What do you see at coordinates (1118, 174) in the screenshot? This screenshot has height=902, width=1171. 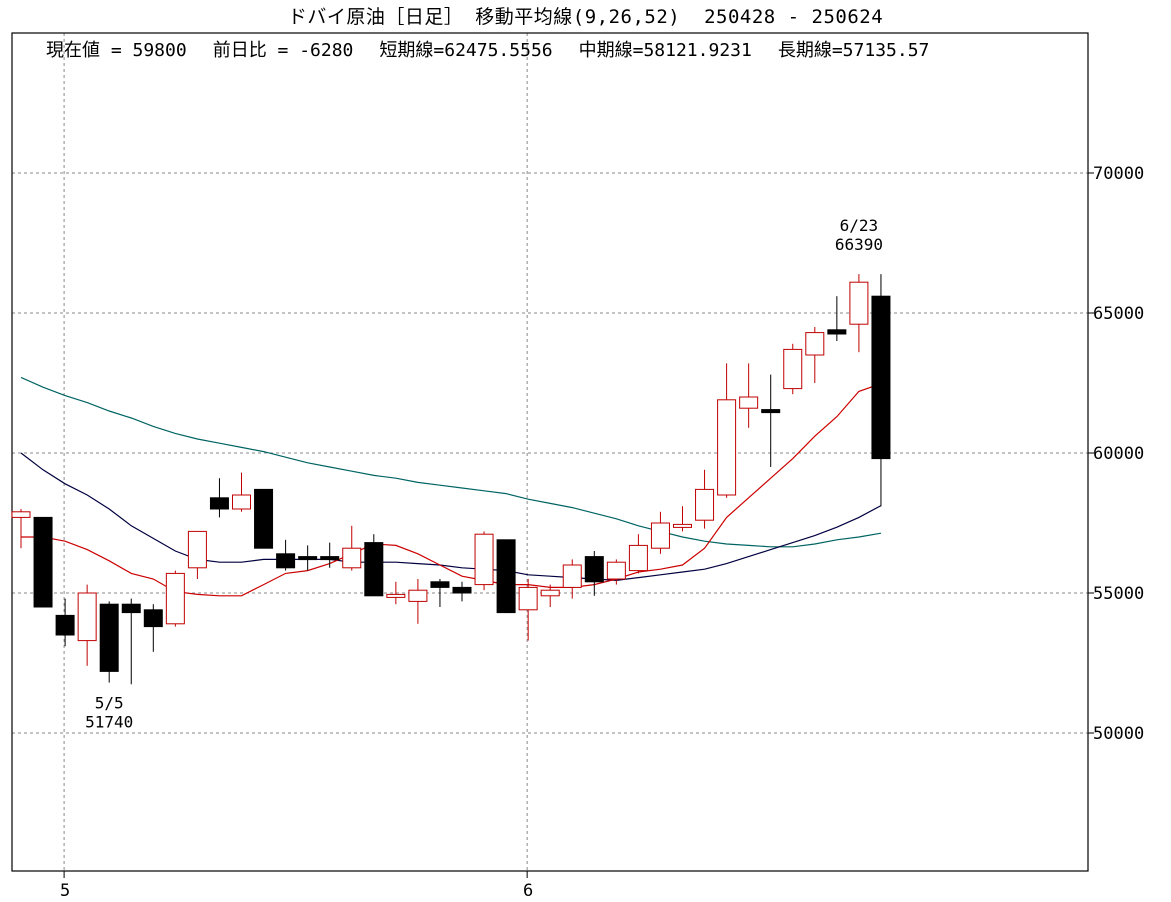 I see `y-tick-label: 70000` at bounding box center [1118, 174].